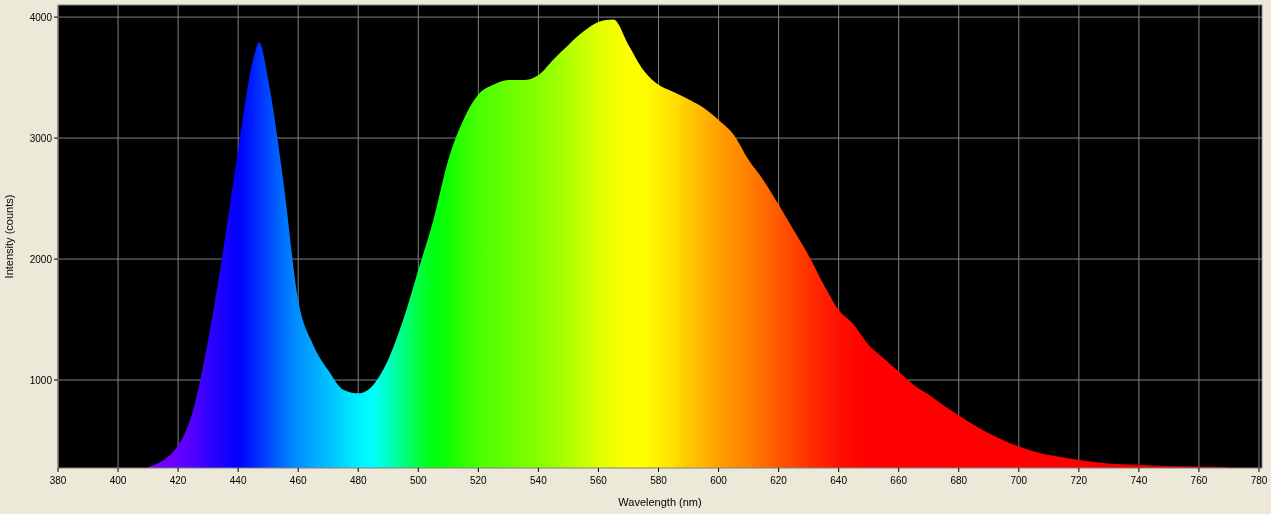 The width and height of the screenshot is (1271, 514). What do you see at coordinates (599, 480) in the screenshot?
I see `x-tick-label: 560` at bounding box center [599, 480].